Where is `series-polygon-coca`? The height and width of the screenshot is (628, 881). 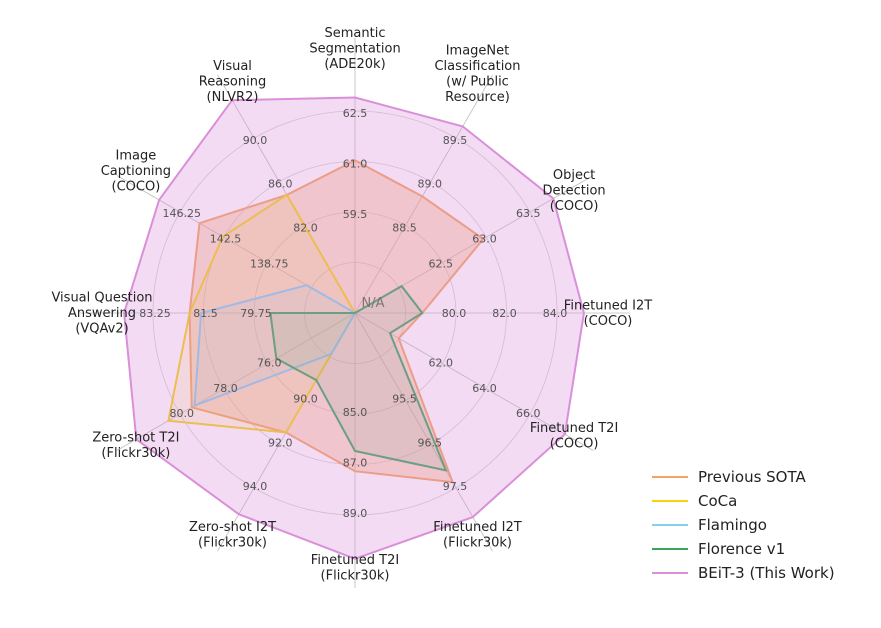
series-polygon-coca is located at coordinates (262, 313).